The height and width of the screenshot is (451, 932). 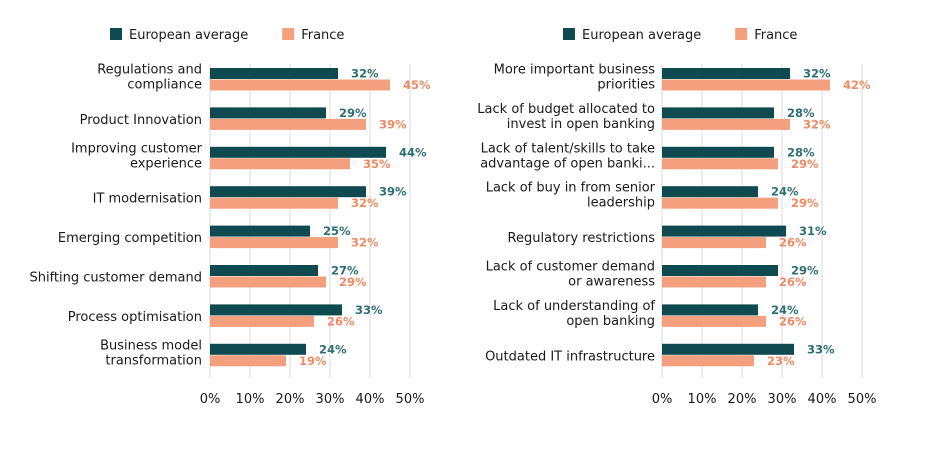 What do you see at coordinates (290, 399) in the screenshot?
I see `x-tick-label: 20%` at bounding box center [290, 399].